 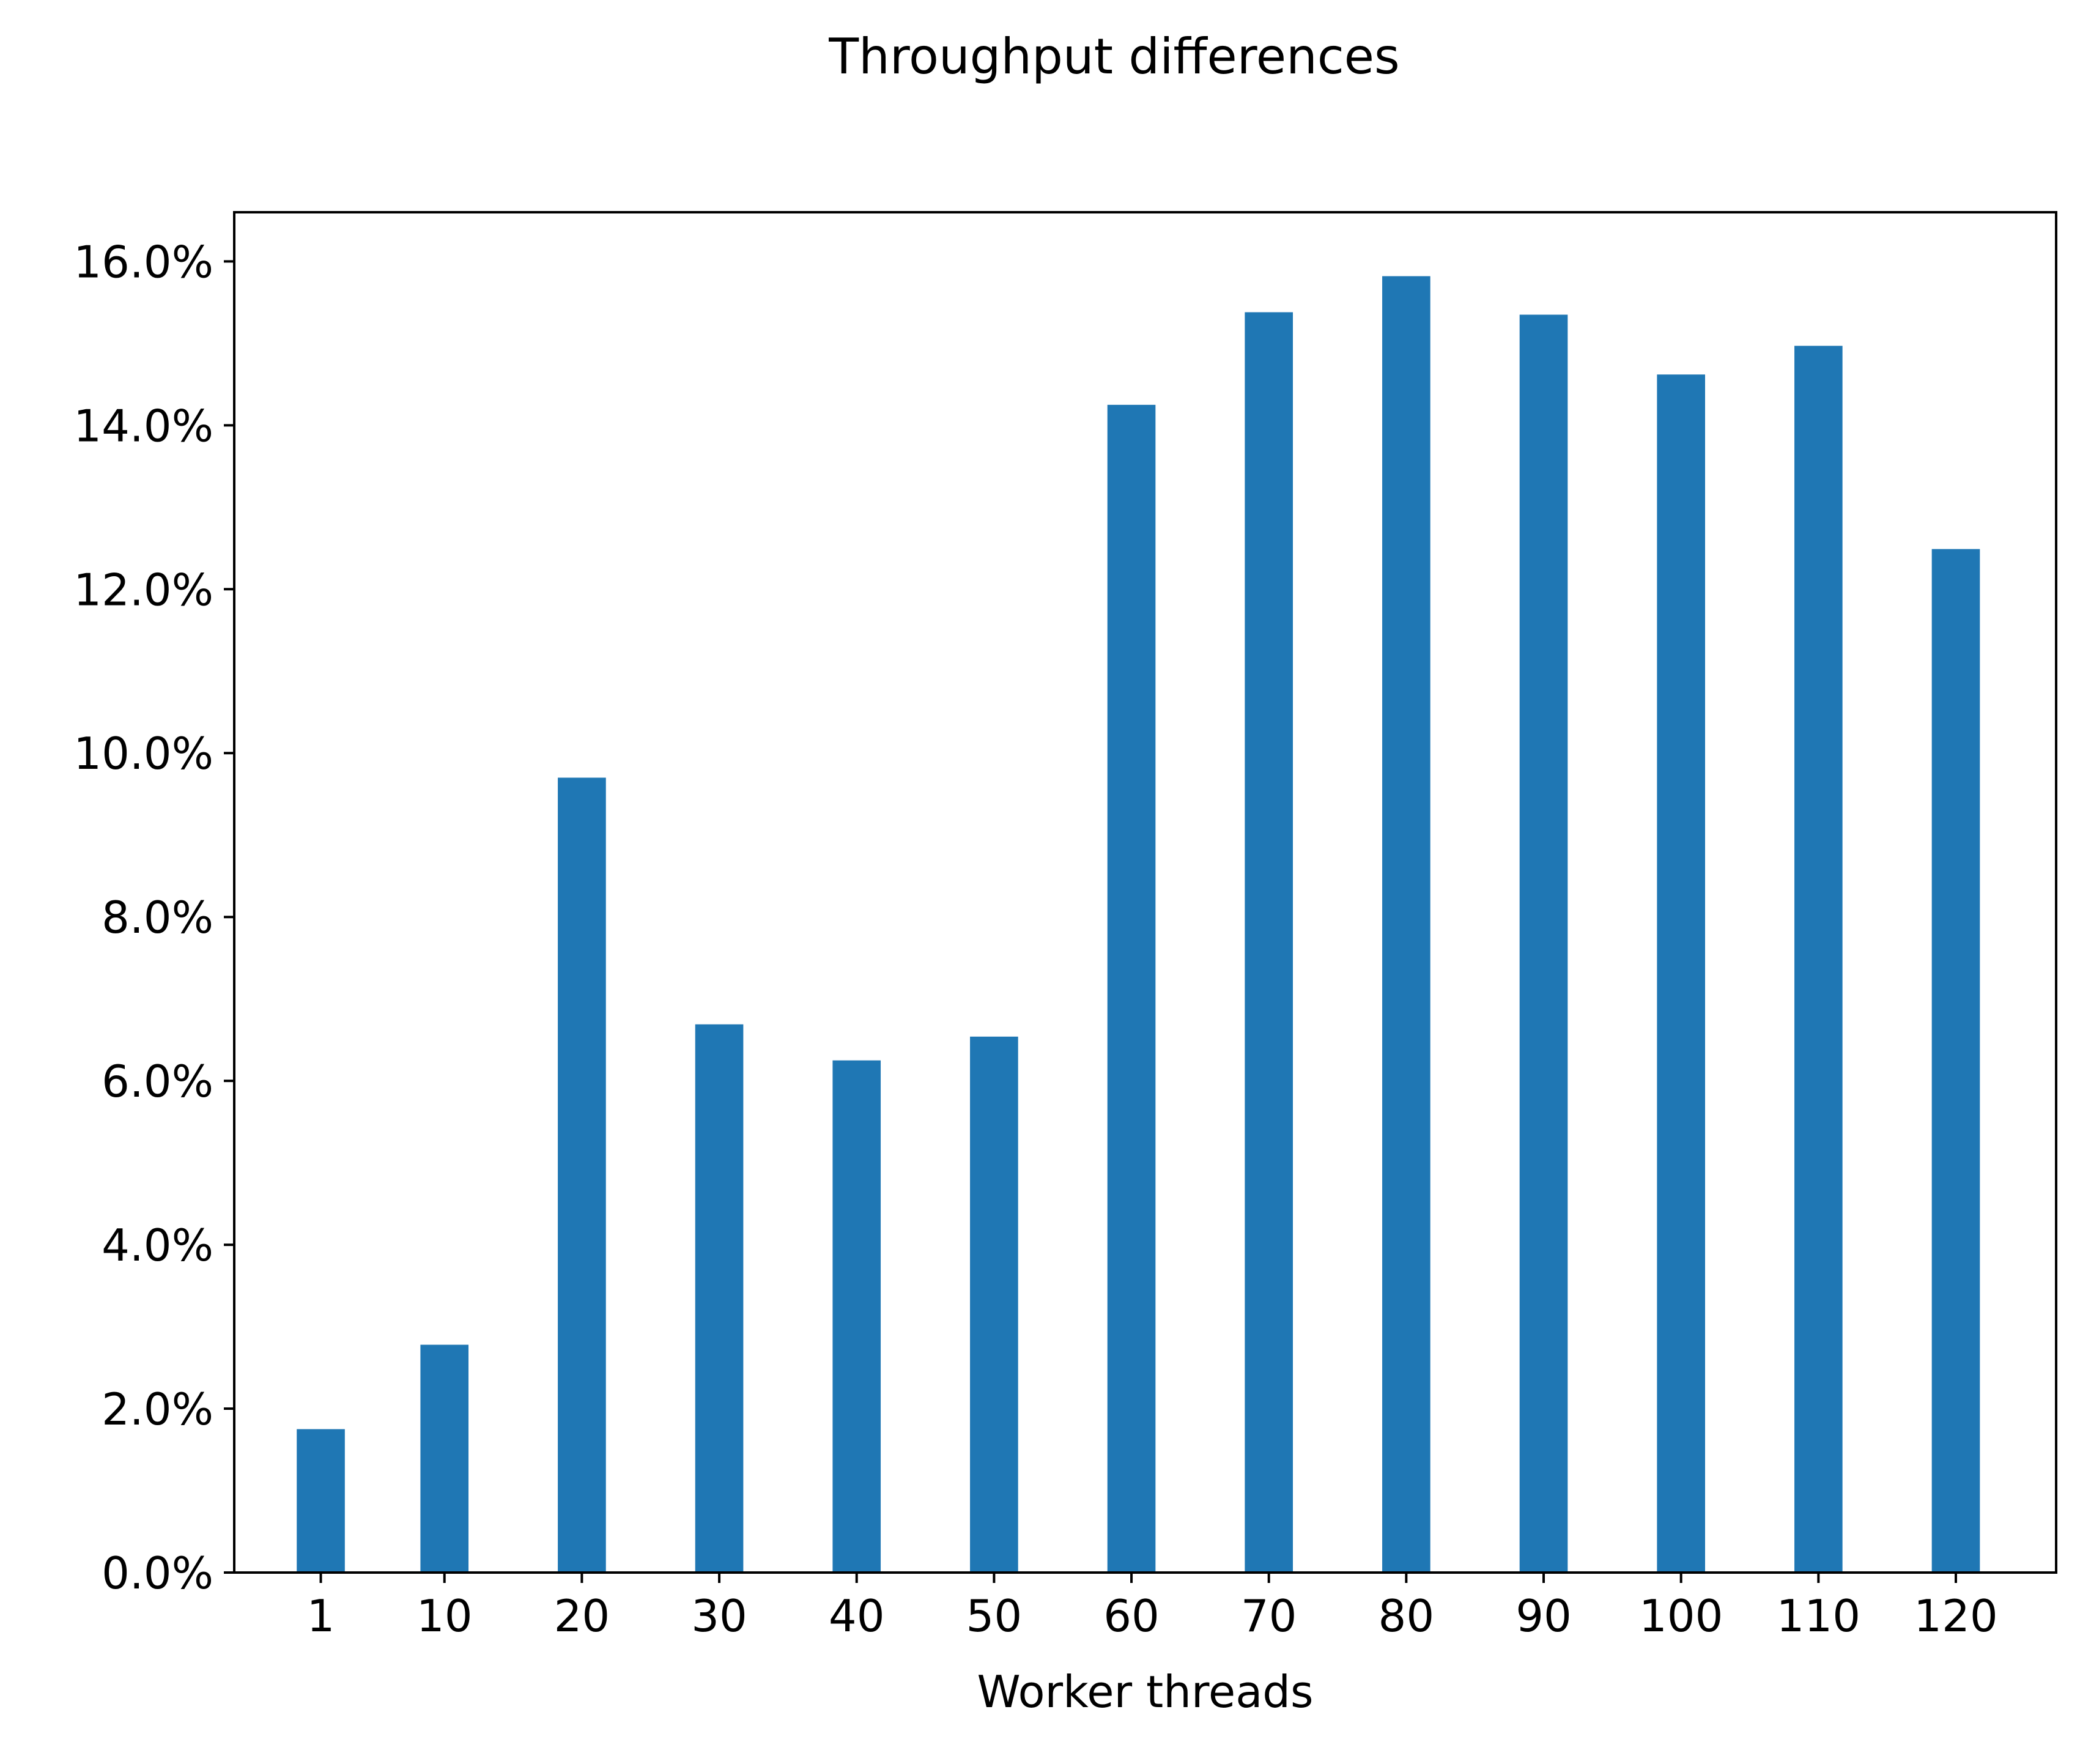 I want to click on x-tick-label: 110, so click(x=1818, y=1616).